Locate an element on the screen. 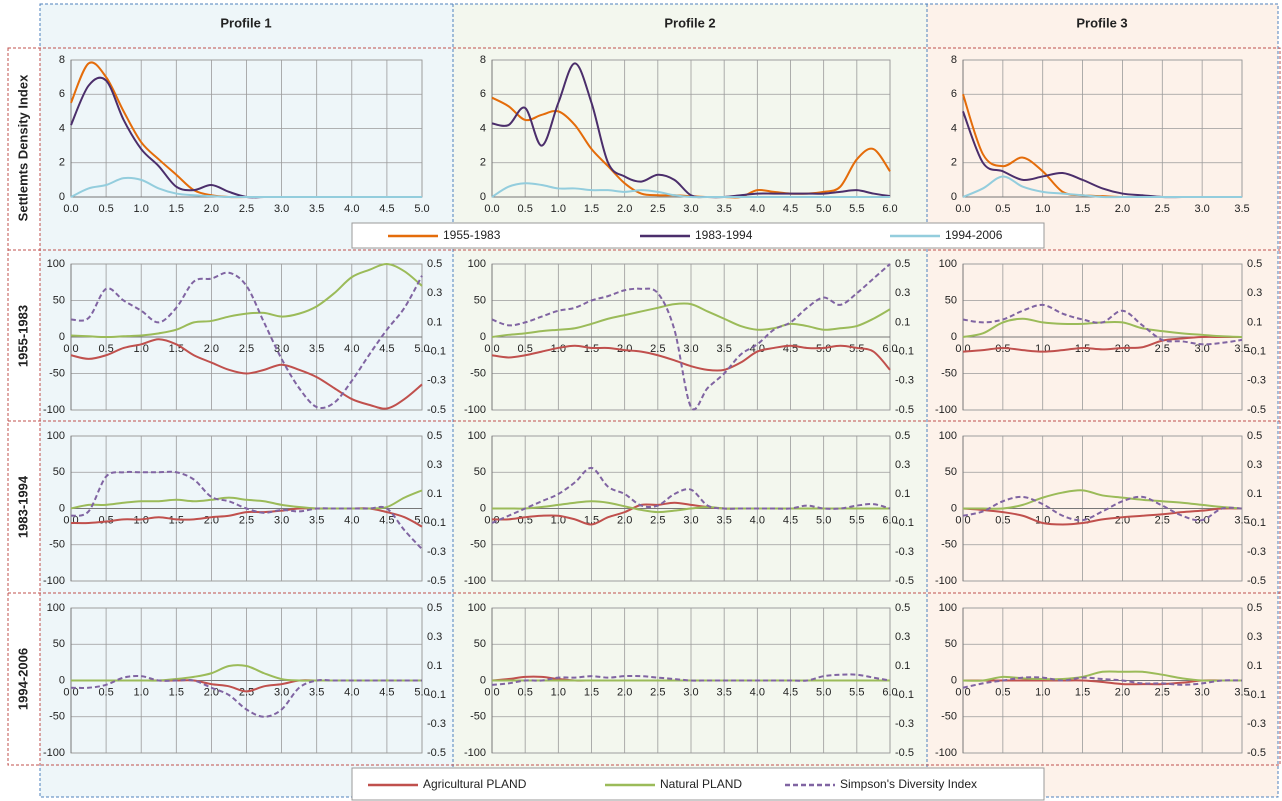  y-tick-label: 4 is located at coordinates (483, 128).